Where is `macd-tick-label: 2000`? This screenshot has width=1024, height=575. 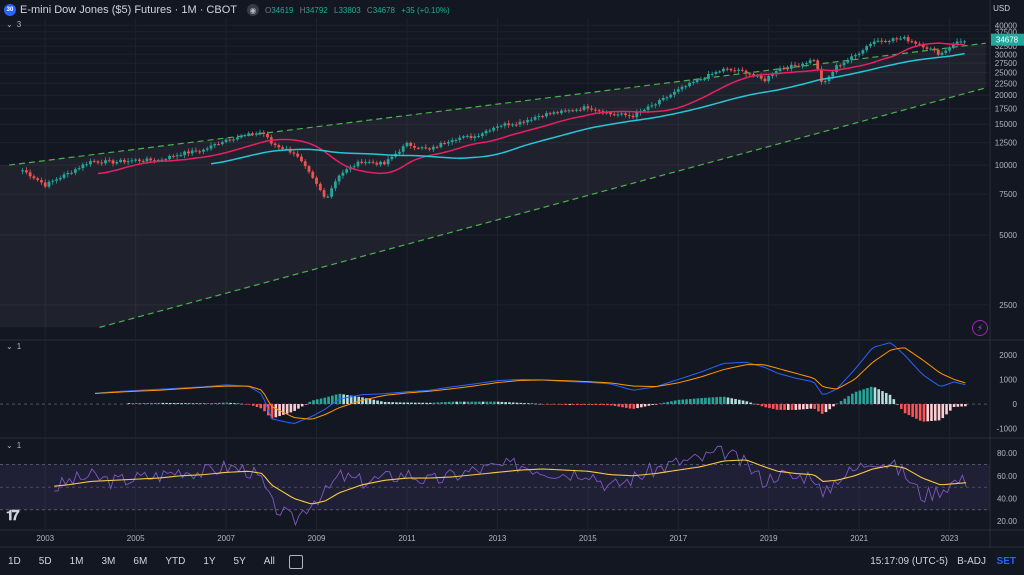
macd-tick-label: 2000 is located at coordinates (1008, 355).